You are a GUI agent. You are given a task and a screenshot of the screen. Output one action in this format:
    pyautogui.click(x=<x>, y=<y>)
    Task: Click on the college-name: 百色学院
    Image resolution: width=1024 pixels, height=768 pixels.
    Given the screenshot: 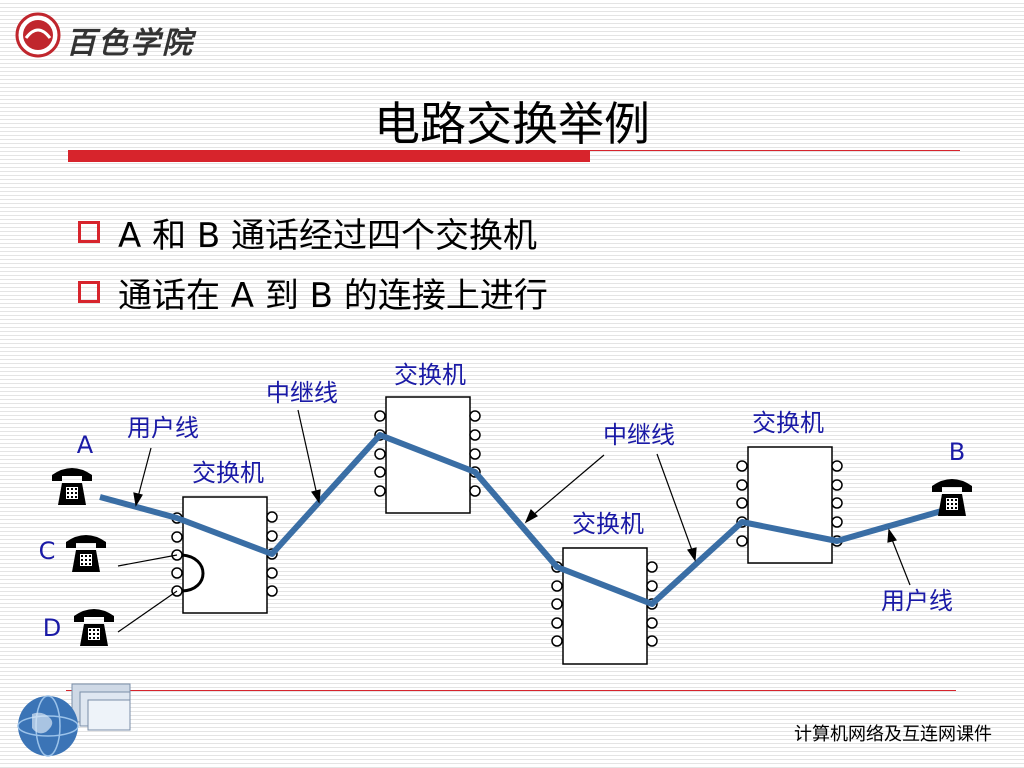 What is the action you would take?
    pyautogui.click(x=130, y=43)
    